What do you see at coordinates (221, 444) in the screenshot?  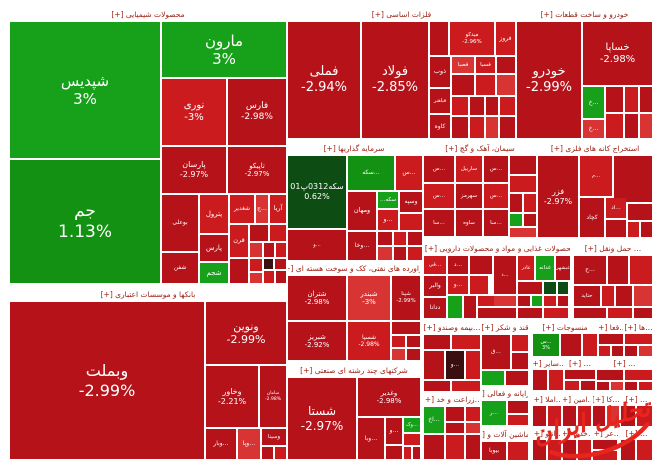 I see `tile-…وبار: …وبار` at bounding box center [221, 444].